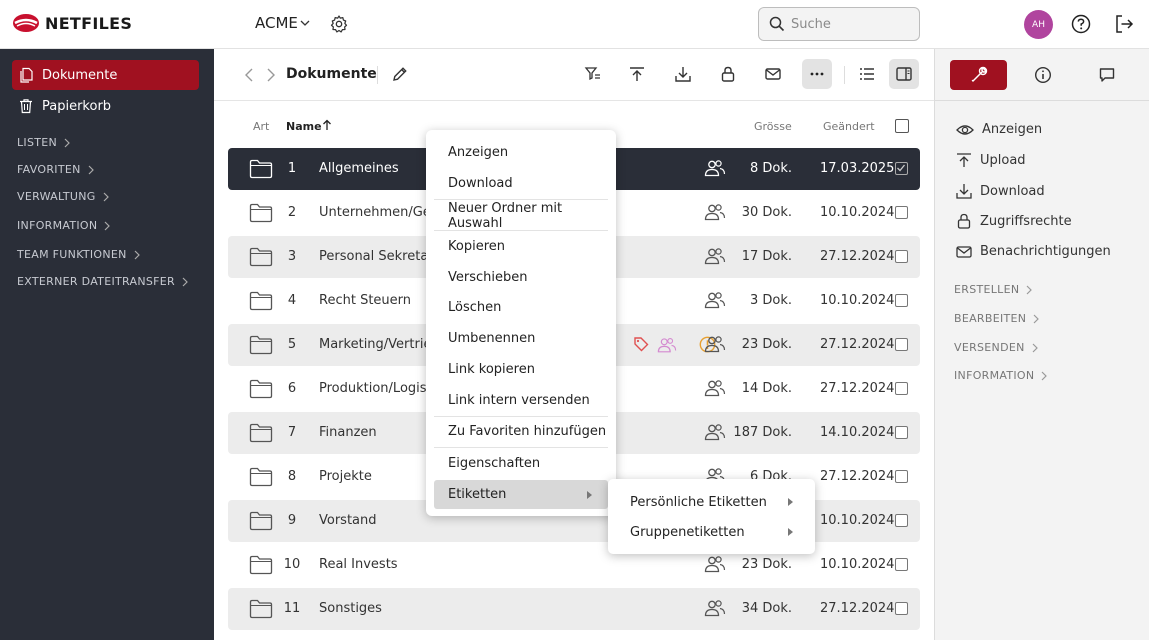 The width and height of the screenshot is (1149, 640). I want to click on sidebar-section-favoriten: FAVORITEN, so click(56, 169).